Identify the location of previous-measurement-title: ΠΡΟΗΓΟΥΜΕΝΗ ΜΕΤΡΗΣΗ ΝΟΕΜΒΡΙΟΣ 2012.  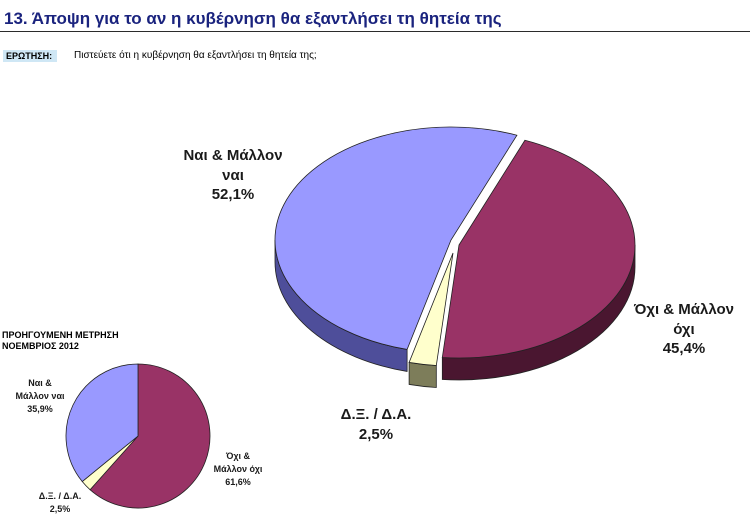
(60, 341).